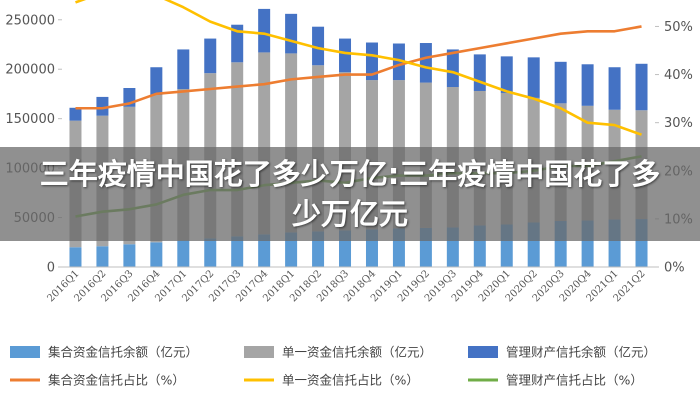 Image resolution: width=700 pixels, height=400 pixels. What do you see at coordinates (678, 123) in the screenshot?
I see `right-tick-label: 30%` at bounding box center [678, 123].